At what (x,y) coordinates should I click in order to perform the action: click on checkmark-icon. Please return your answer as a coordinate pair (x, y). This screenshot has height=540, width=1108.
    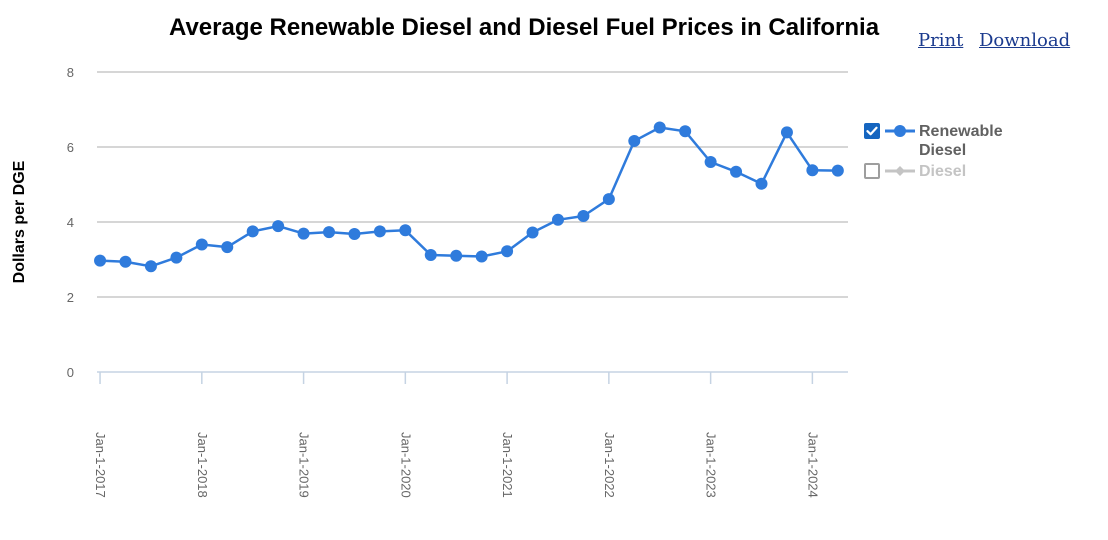
    Looking at the image, I should click on (872, 131).